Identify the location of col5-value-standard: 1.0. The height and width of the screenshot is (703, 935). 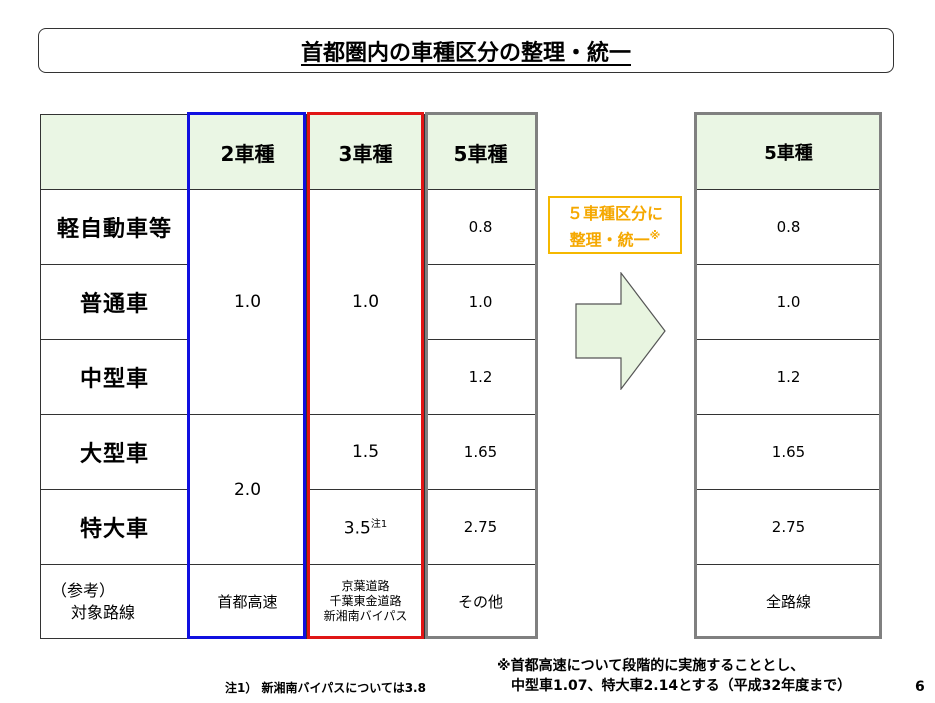
(480, 302).